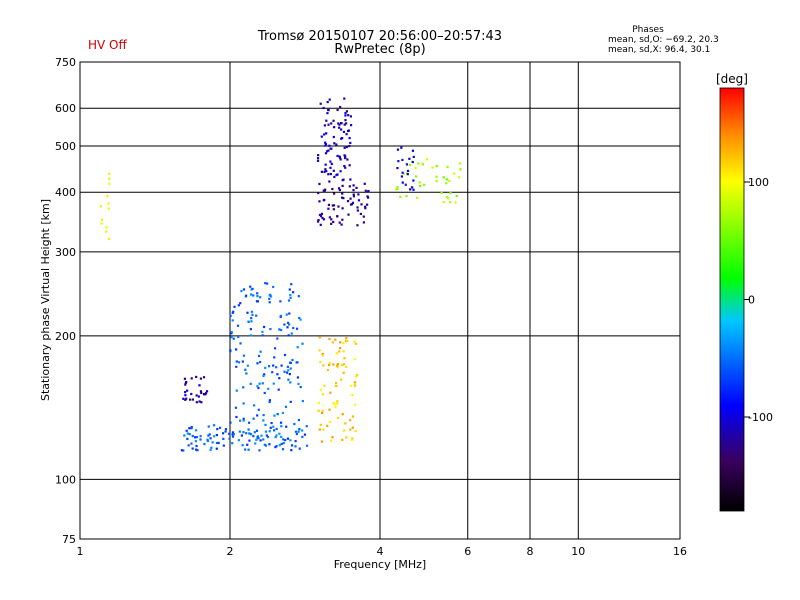 The height and width of the screenshot is (600, 800). I want to click on y-tick-label: 600, so click(65, 108).